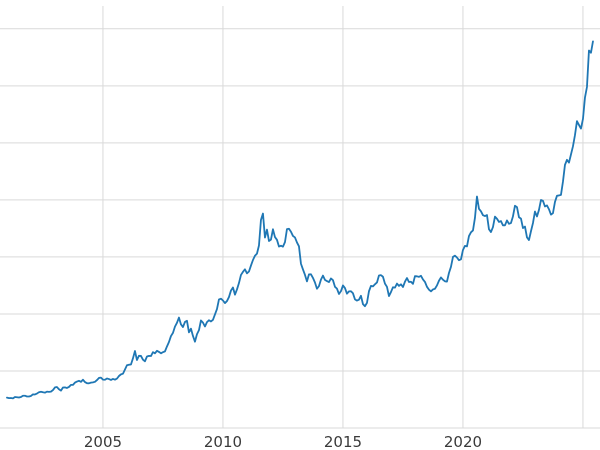 The width and height of the screenshot is (600, 450). I want to click on x-tick-label-2010: 2010, so click(223, 441).